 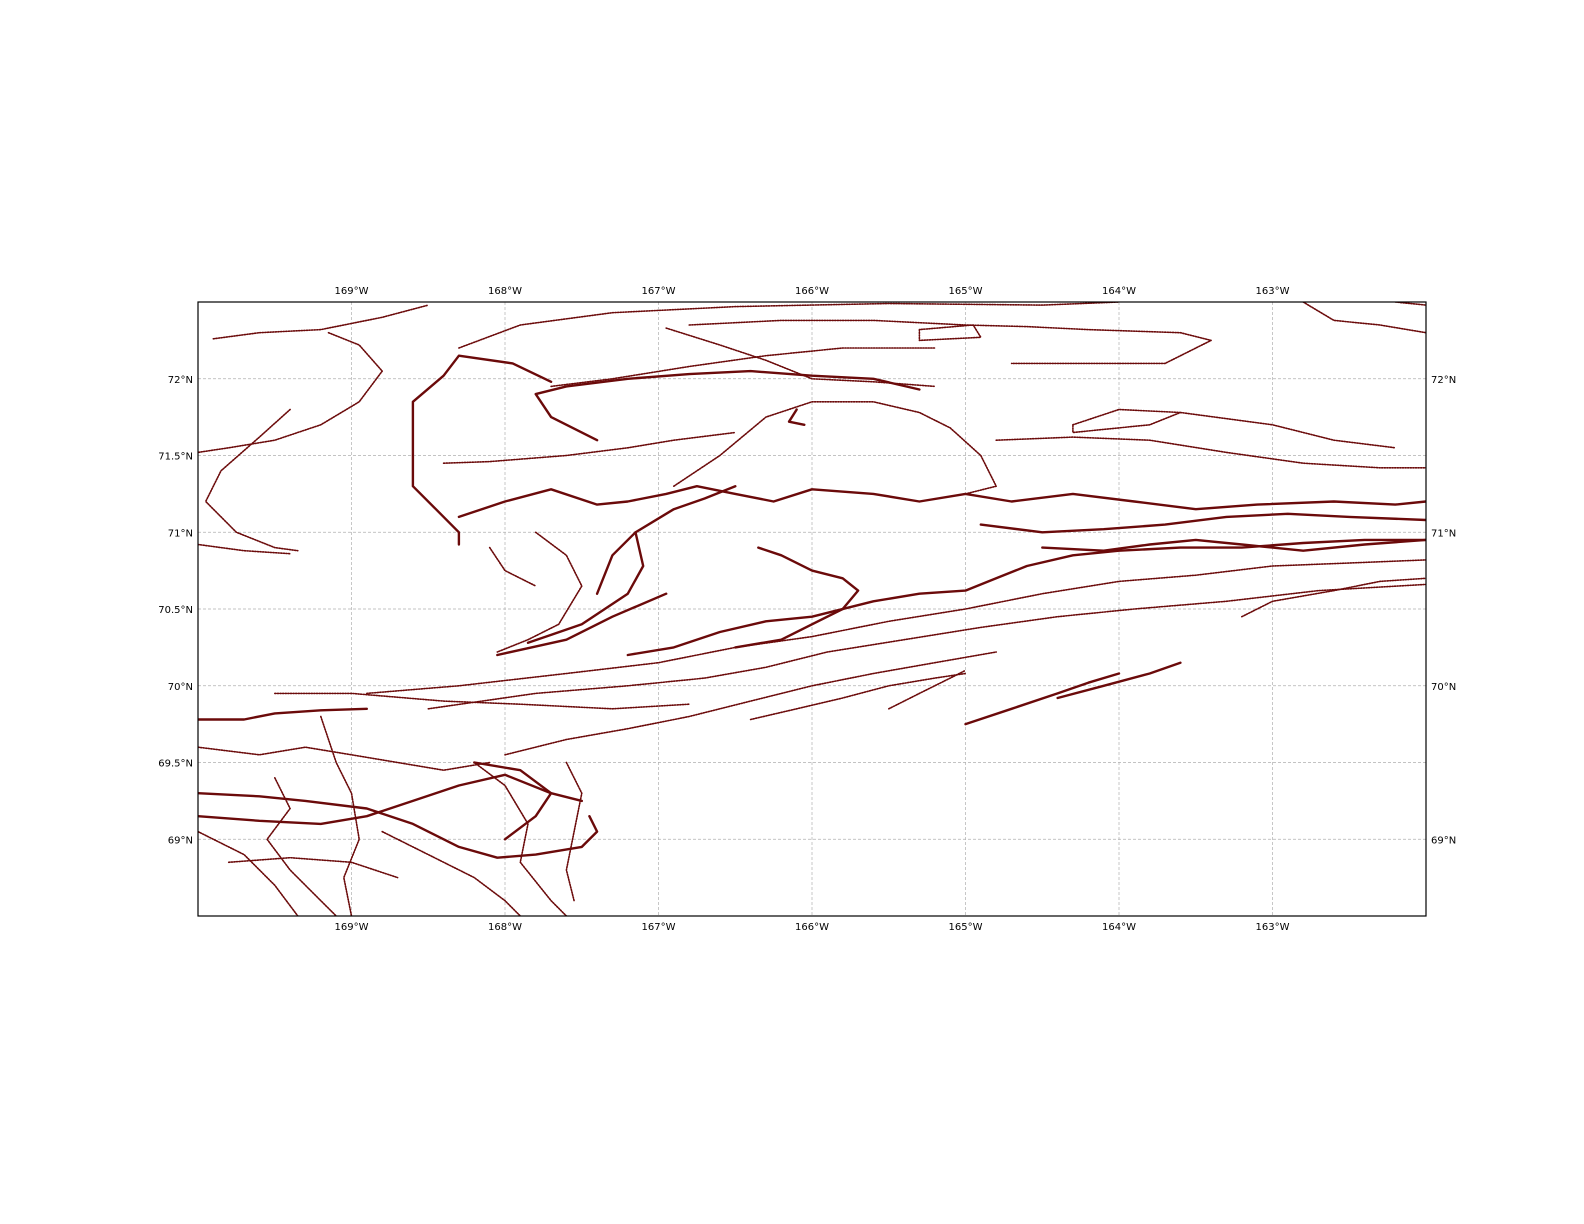 I want to click on lon-label-top: 163°W, so click(x=1273, y=291).